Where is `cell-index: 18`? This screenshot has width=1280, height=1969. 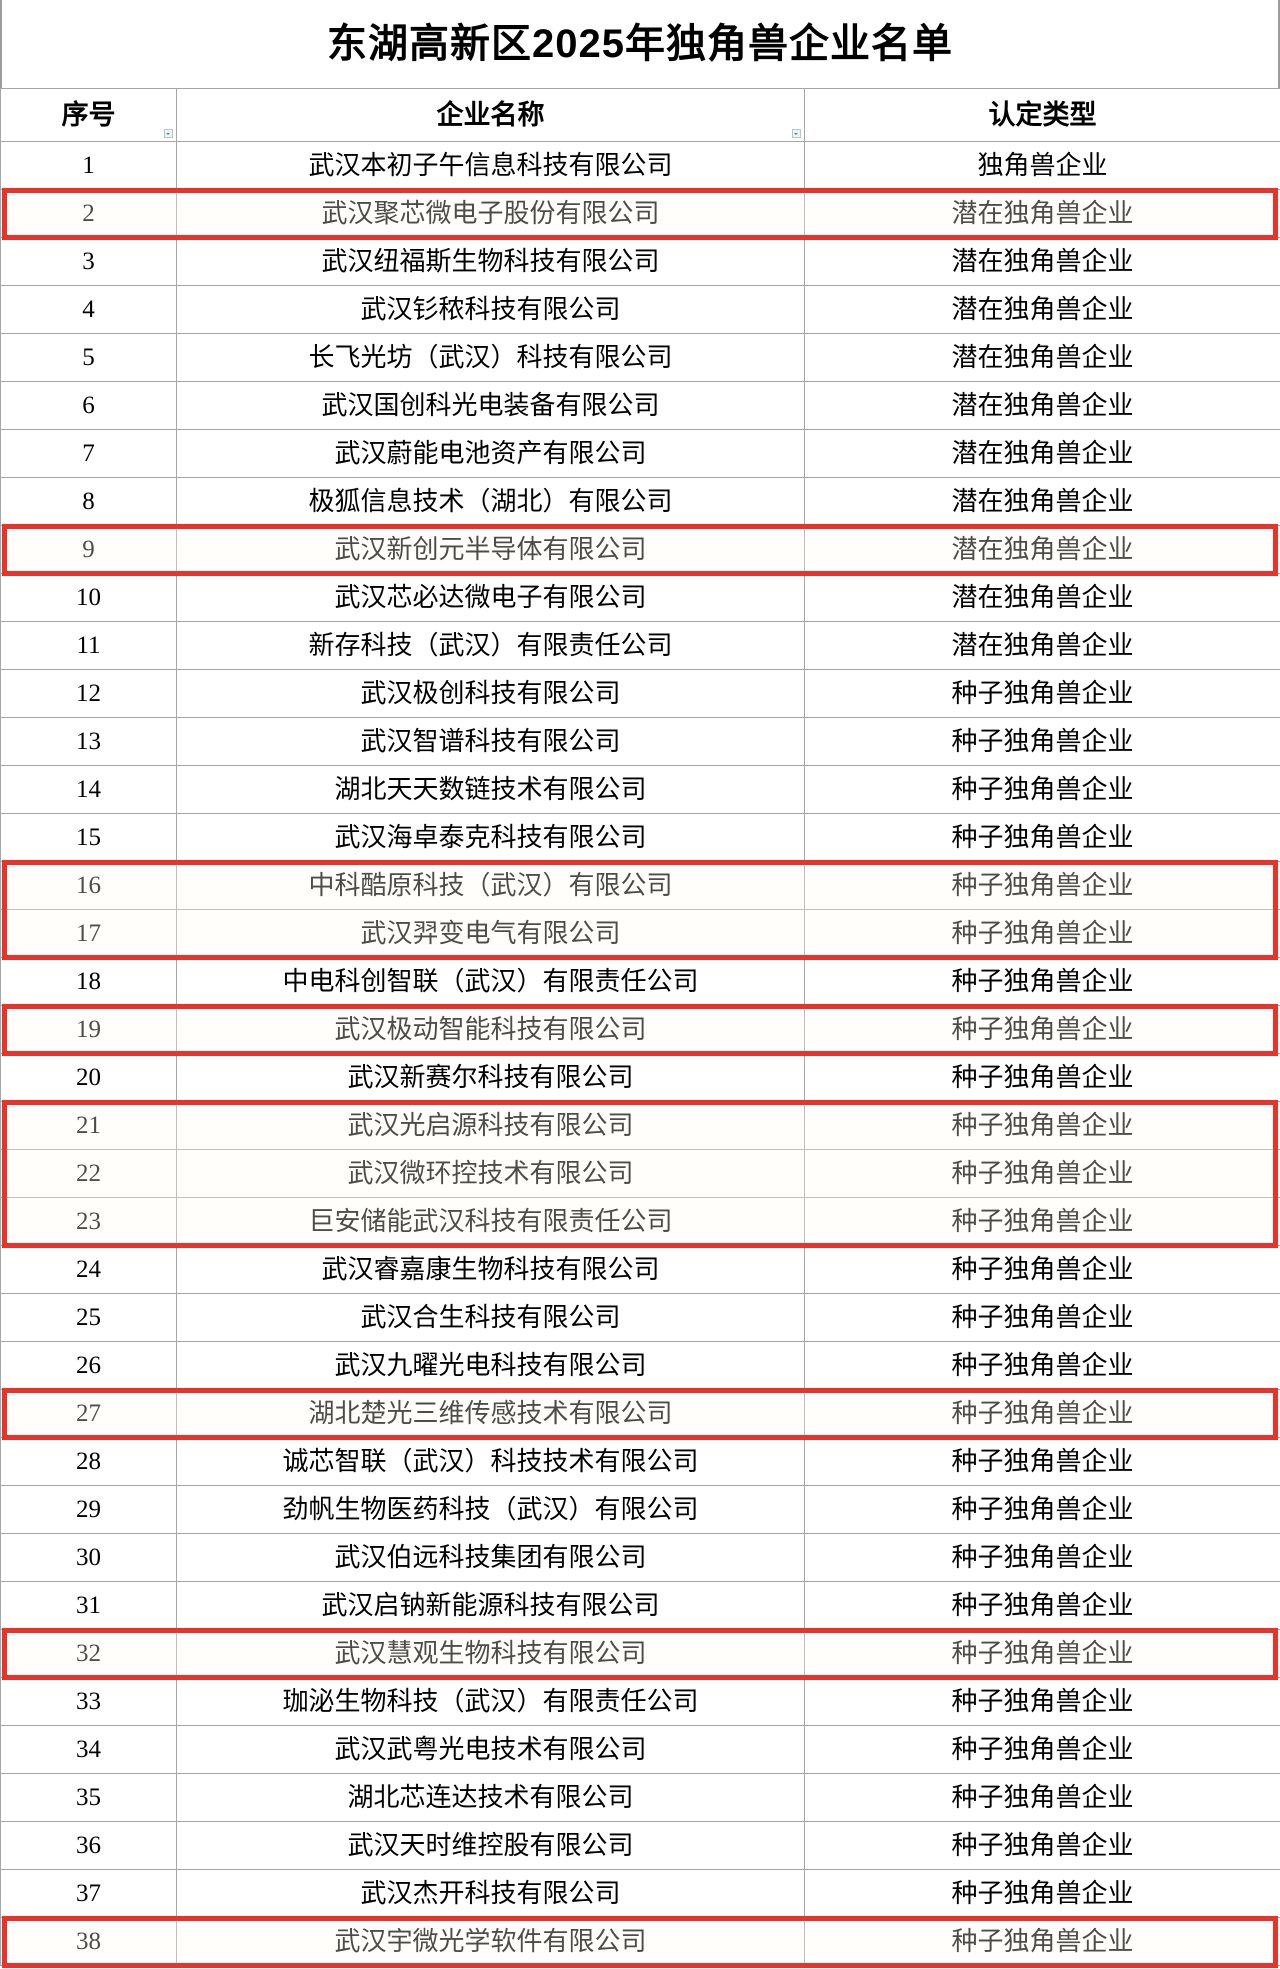 cell-index: 18 is located at coordinates (88, 981).